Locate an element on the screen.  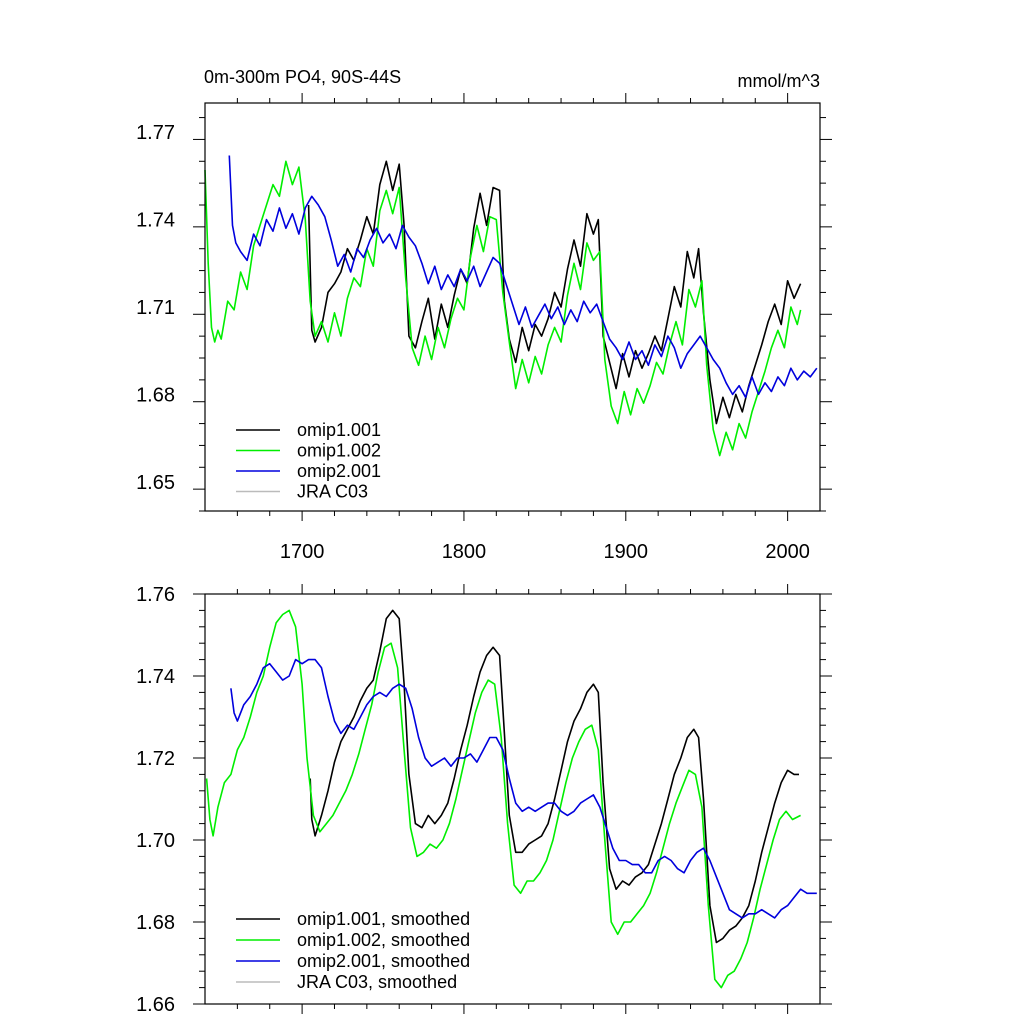
x-tick-label: 1800 is located at coordinates (464, 552).